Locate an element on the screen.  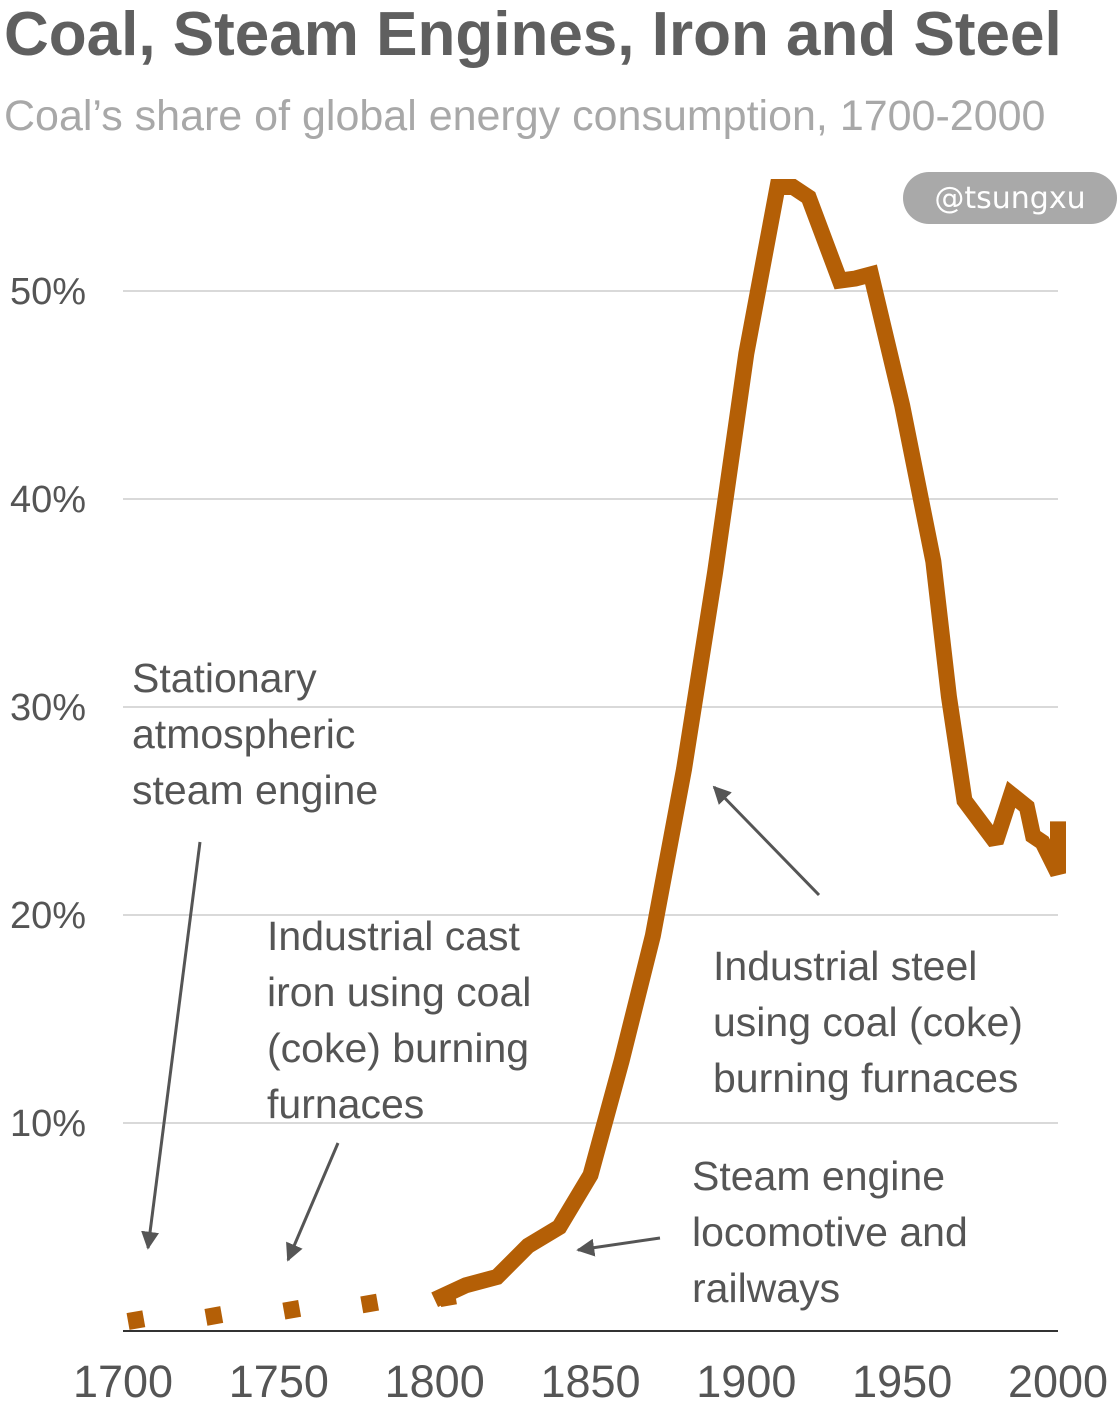
arrow-steel is located at coordinates (766, 841).